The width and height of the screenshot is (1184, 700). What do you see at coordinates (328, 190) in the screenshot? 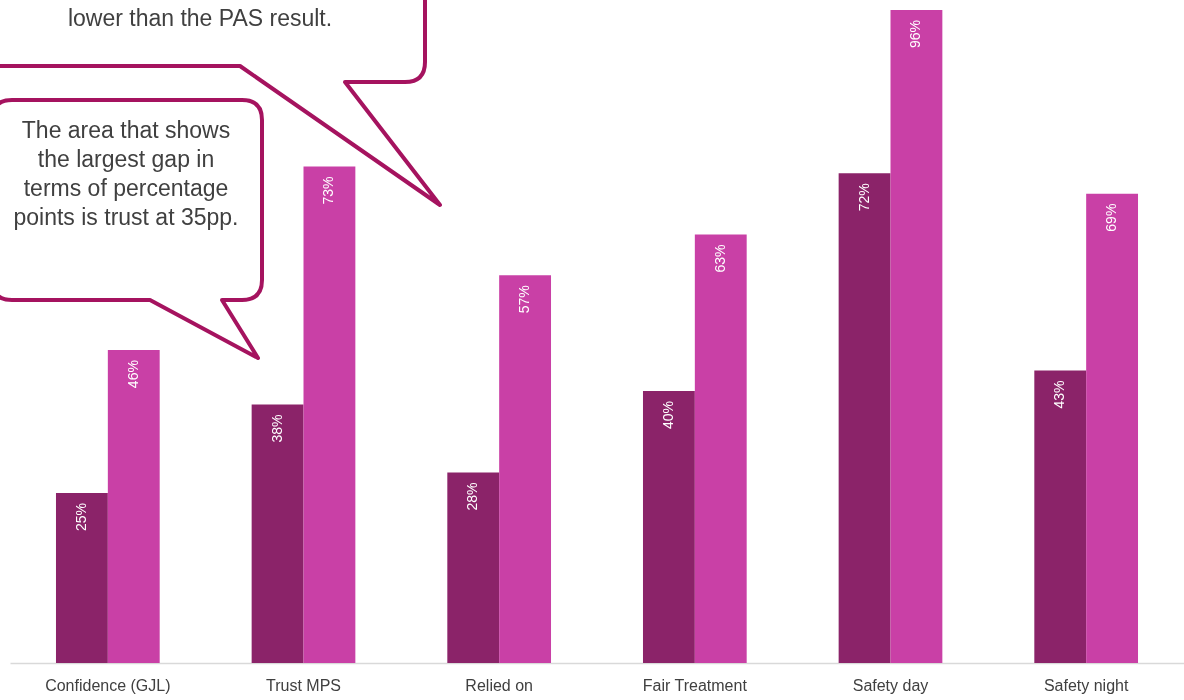
I see `data-label: 73%` at bounding box center [328, 190].